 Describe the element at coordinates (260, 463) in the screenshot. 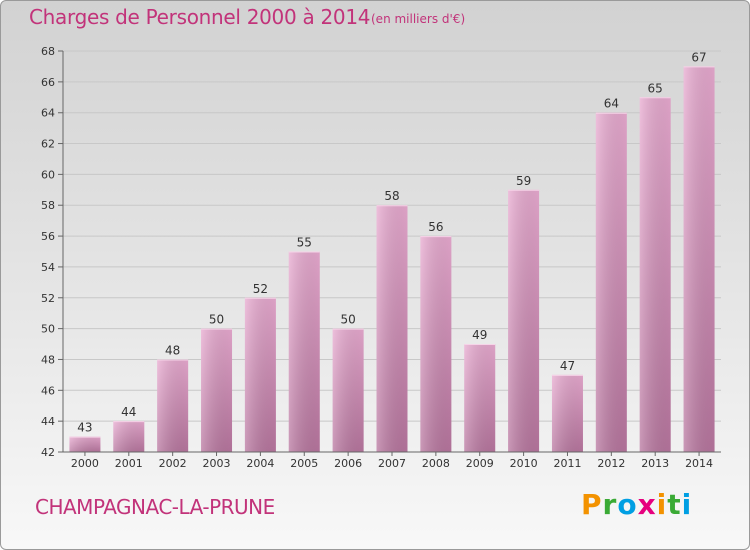

I see `x-tick-label-2004: 2004` at that location.